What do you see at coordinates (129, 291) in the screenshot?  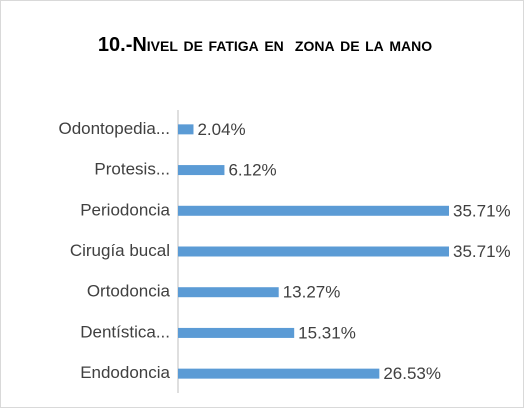 I see `category-label: Ortodoncia` at bounding box center [129, 291].